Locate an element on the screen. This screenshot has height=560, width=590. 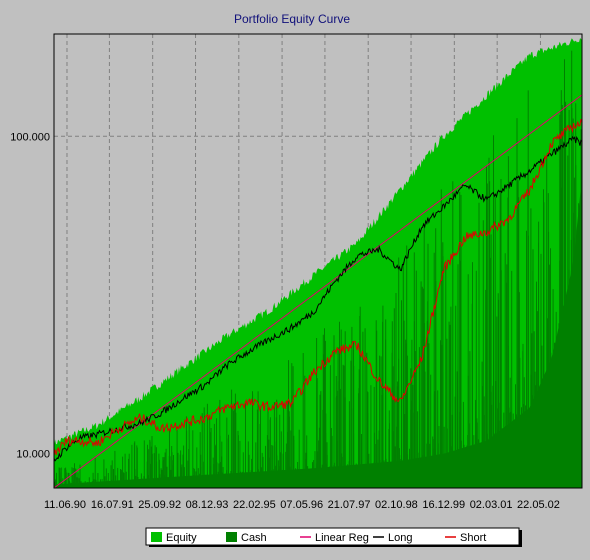
chart-title: Portfolio Equity Curve is located at coordinates (292, 19).